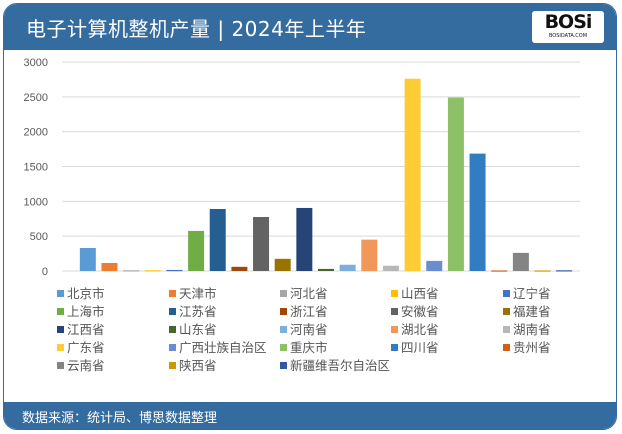 This screenshot has width=622, height=434. I want to click on logo-subtext: BOSIDATA.COM, so click(568, 36).